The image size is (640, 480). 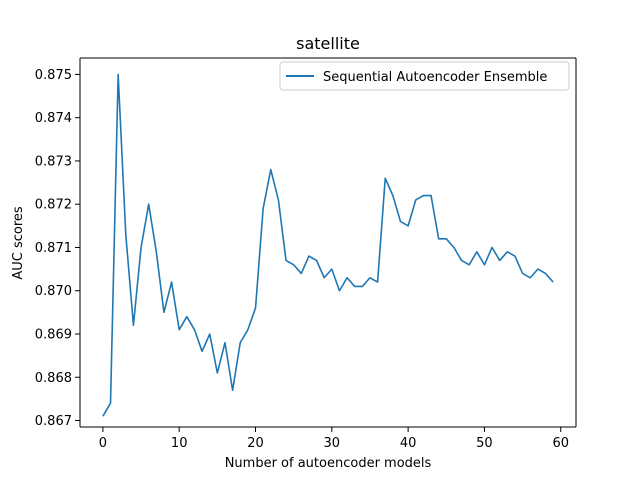 I want to click on y-tick-label: 0.875, so click(x=53, y=75).